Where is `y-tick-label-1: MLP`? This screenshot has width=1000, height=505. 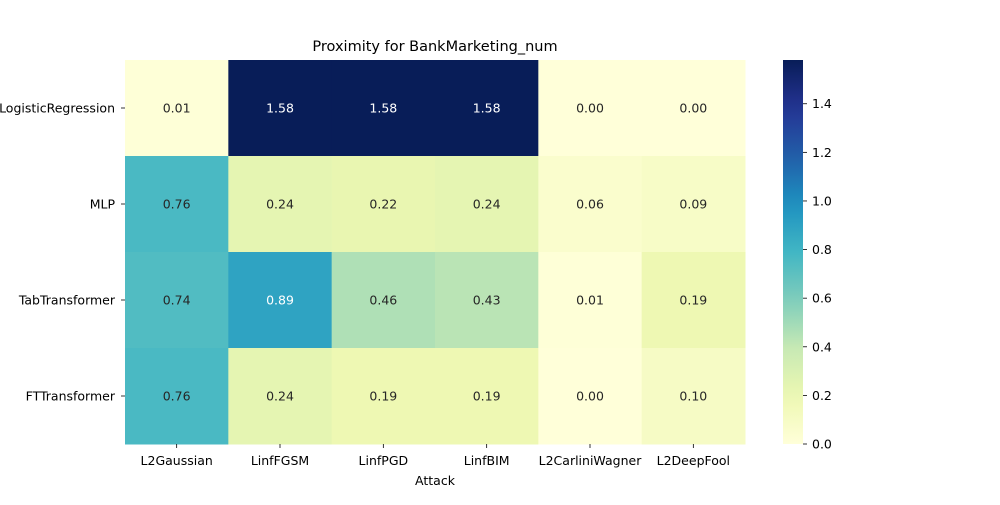 y-tick-label-1: MLP is located at coordinates (103, 204).